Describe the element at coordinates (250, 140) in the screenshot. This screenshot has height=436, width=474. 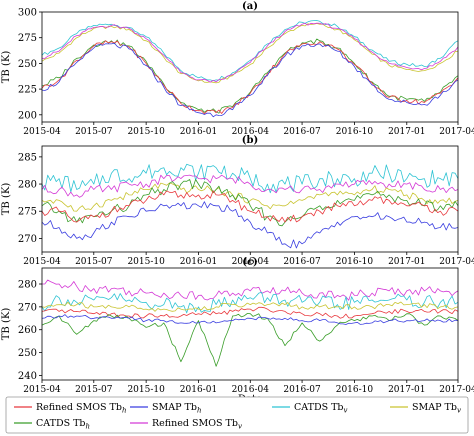
I see `panel-title-2: (b)` at that location.